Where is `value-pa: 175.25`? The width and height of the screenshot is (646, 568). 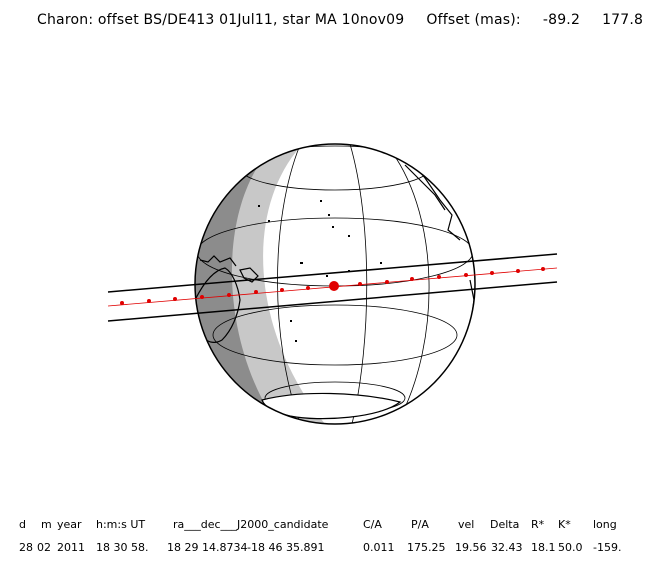 value-pa: 175.25 is located at coordinates (426, 547).